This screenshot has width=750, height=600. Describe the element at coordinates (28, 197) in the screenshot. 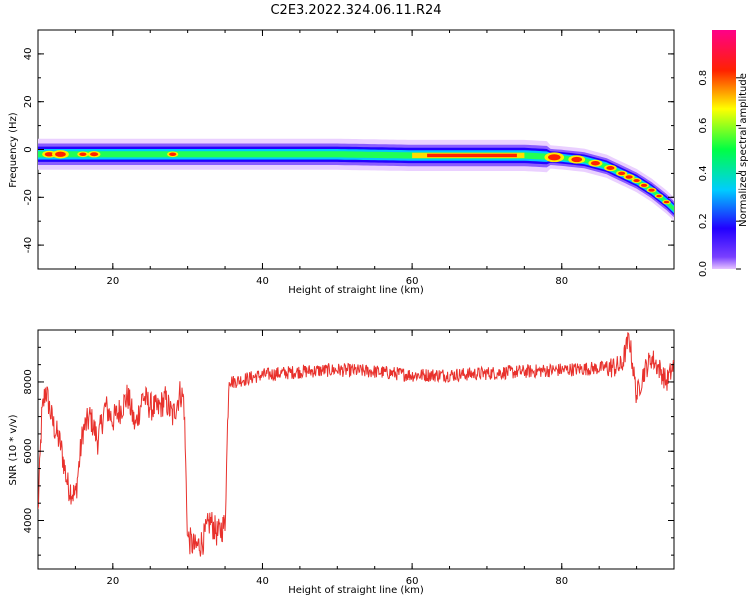

I see `y-tick-label: -20` at that location.